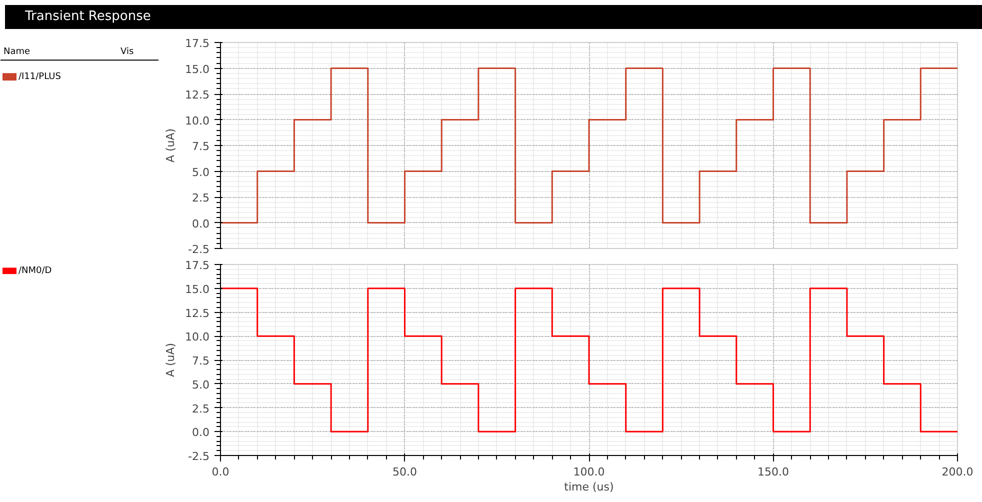  What do you see at coordinates (405, 472) in the screenshot?
I see `x-tick-label: 50.0` at bounding box center [405, 472].